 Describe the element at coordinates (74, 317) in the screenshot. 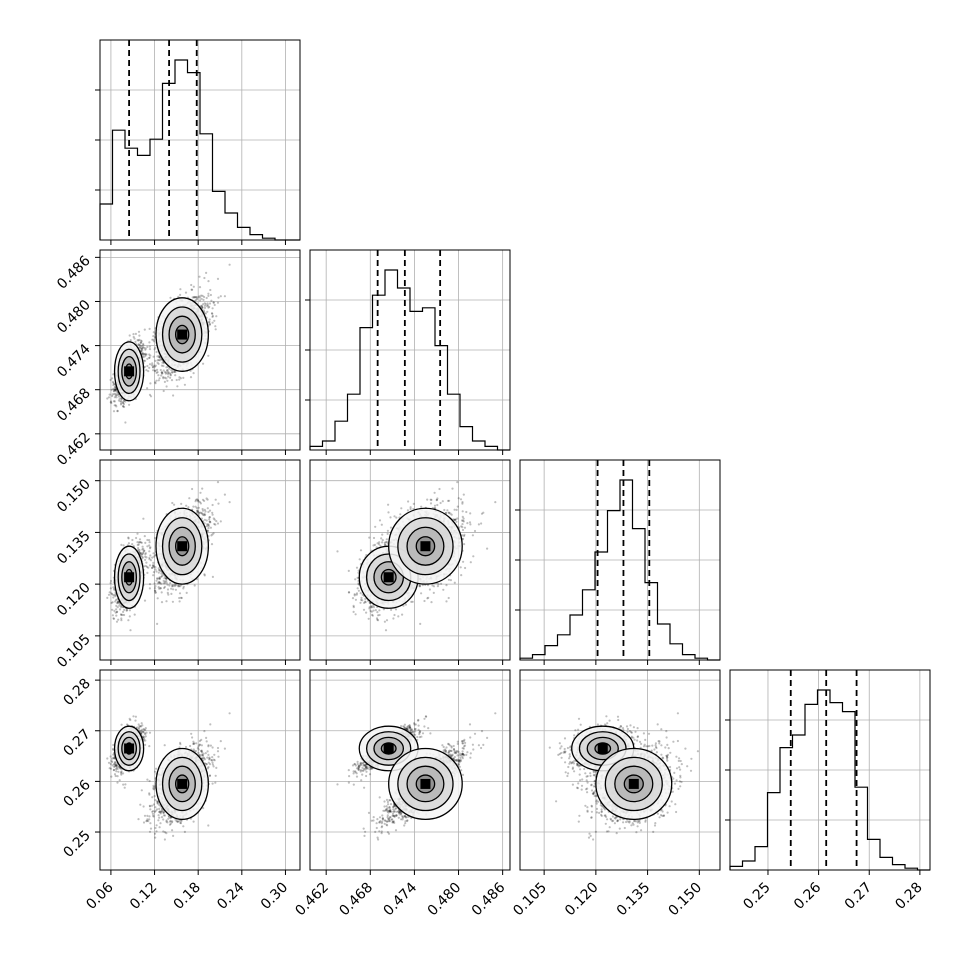

I see `y-tick-label: 0.480` at that location.